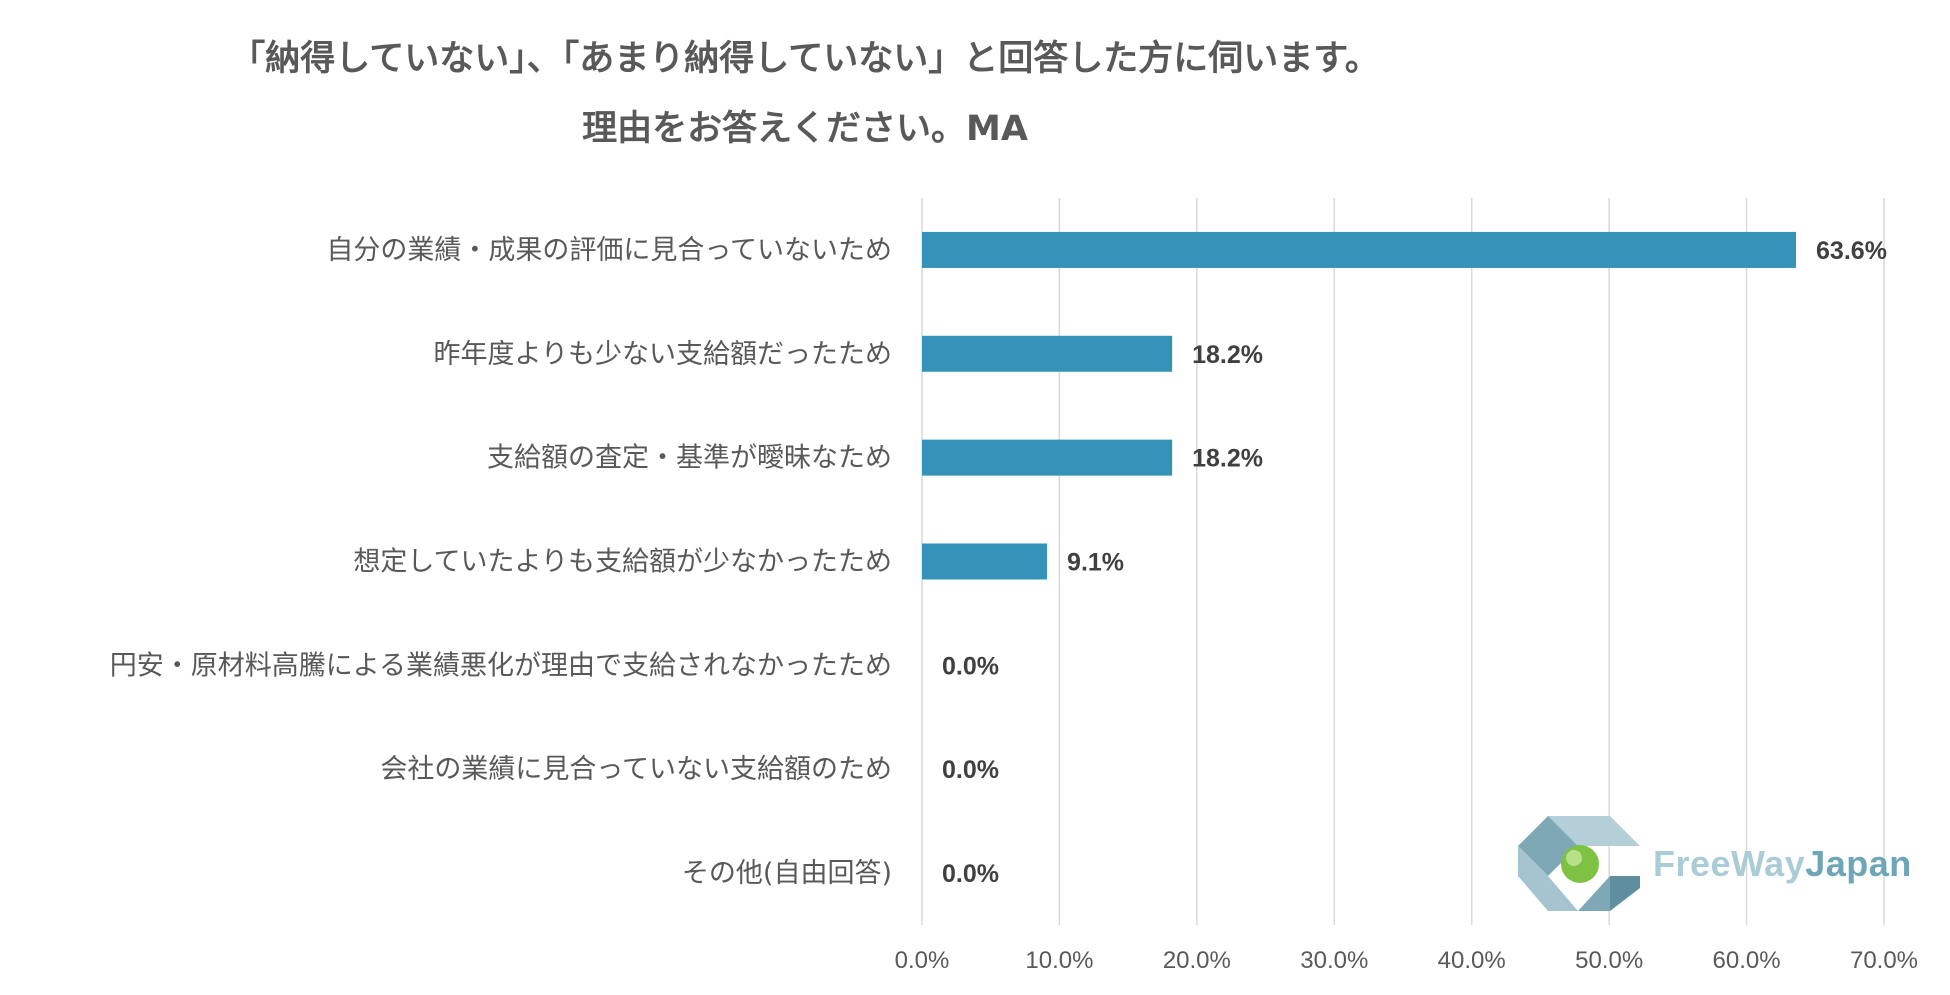 The height and width of the screenshot is (995, 1950). Describe the element at coordinates (1197, 960) in the screenshot. I see `x-tick-label: 20.0%` at that location.